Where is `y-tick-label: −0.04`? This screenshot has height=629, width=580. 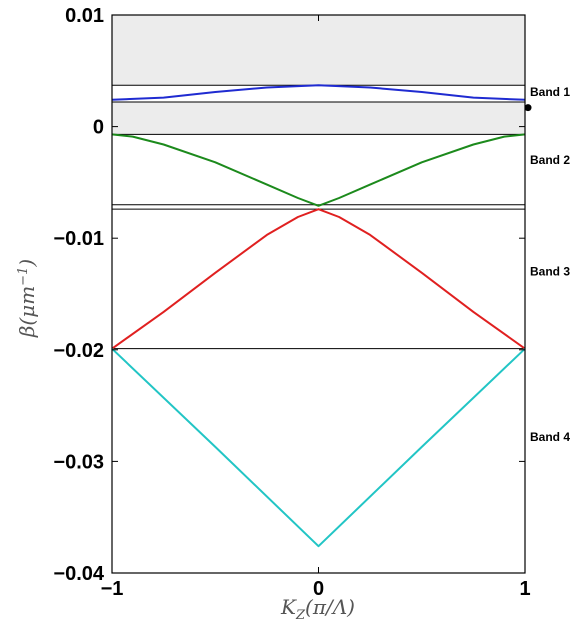
y-tick-label: −0.04 is located at coordinates (78, 574).